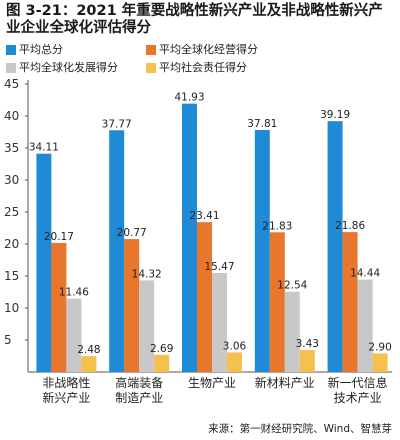  I want to click on legend-label: 平均全球化发展得分, so click(68, 67).